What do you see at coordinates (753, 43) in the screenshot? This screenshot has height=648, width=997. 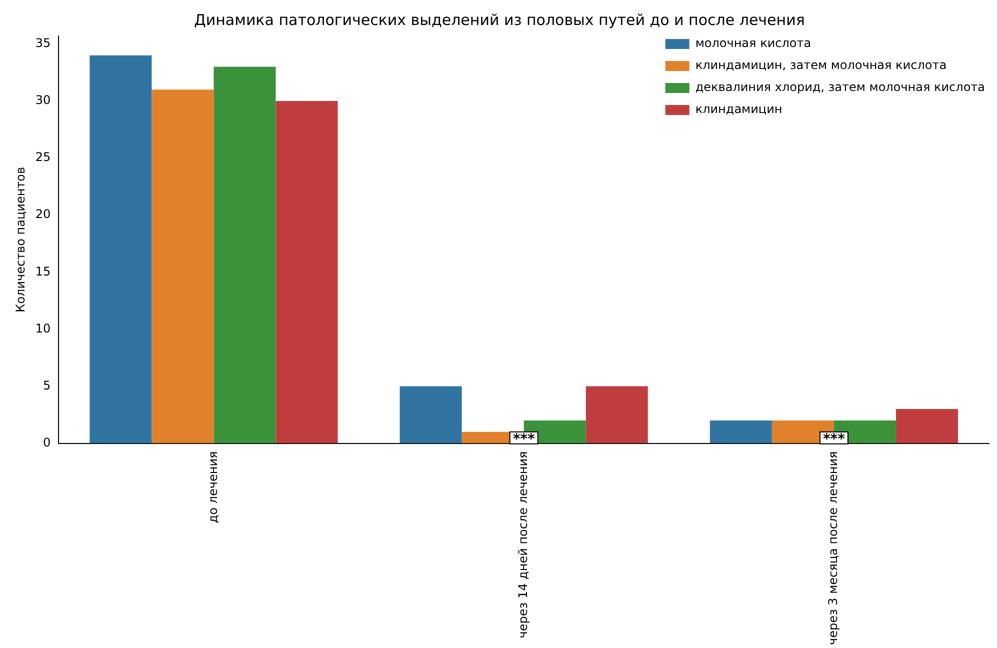 I see `legend-label: молочная кислота` at bounding box center [753, 43].